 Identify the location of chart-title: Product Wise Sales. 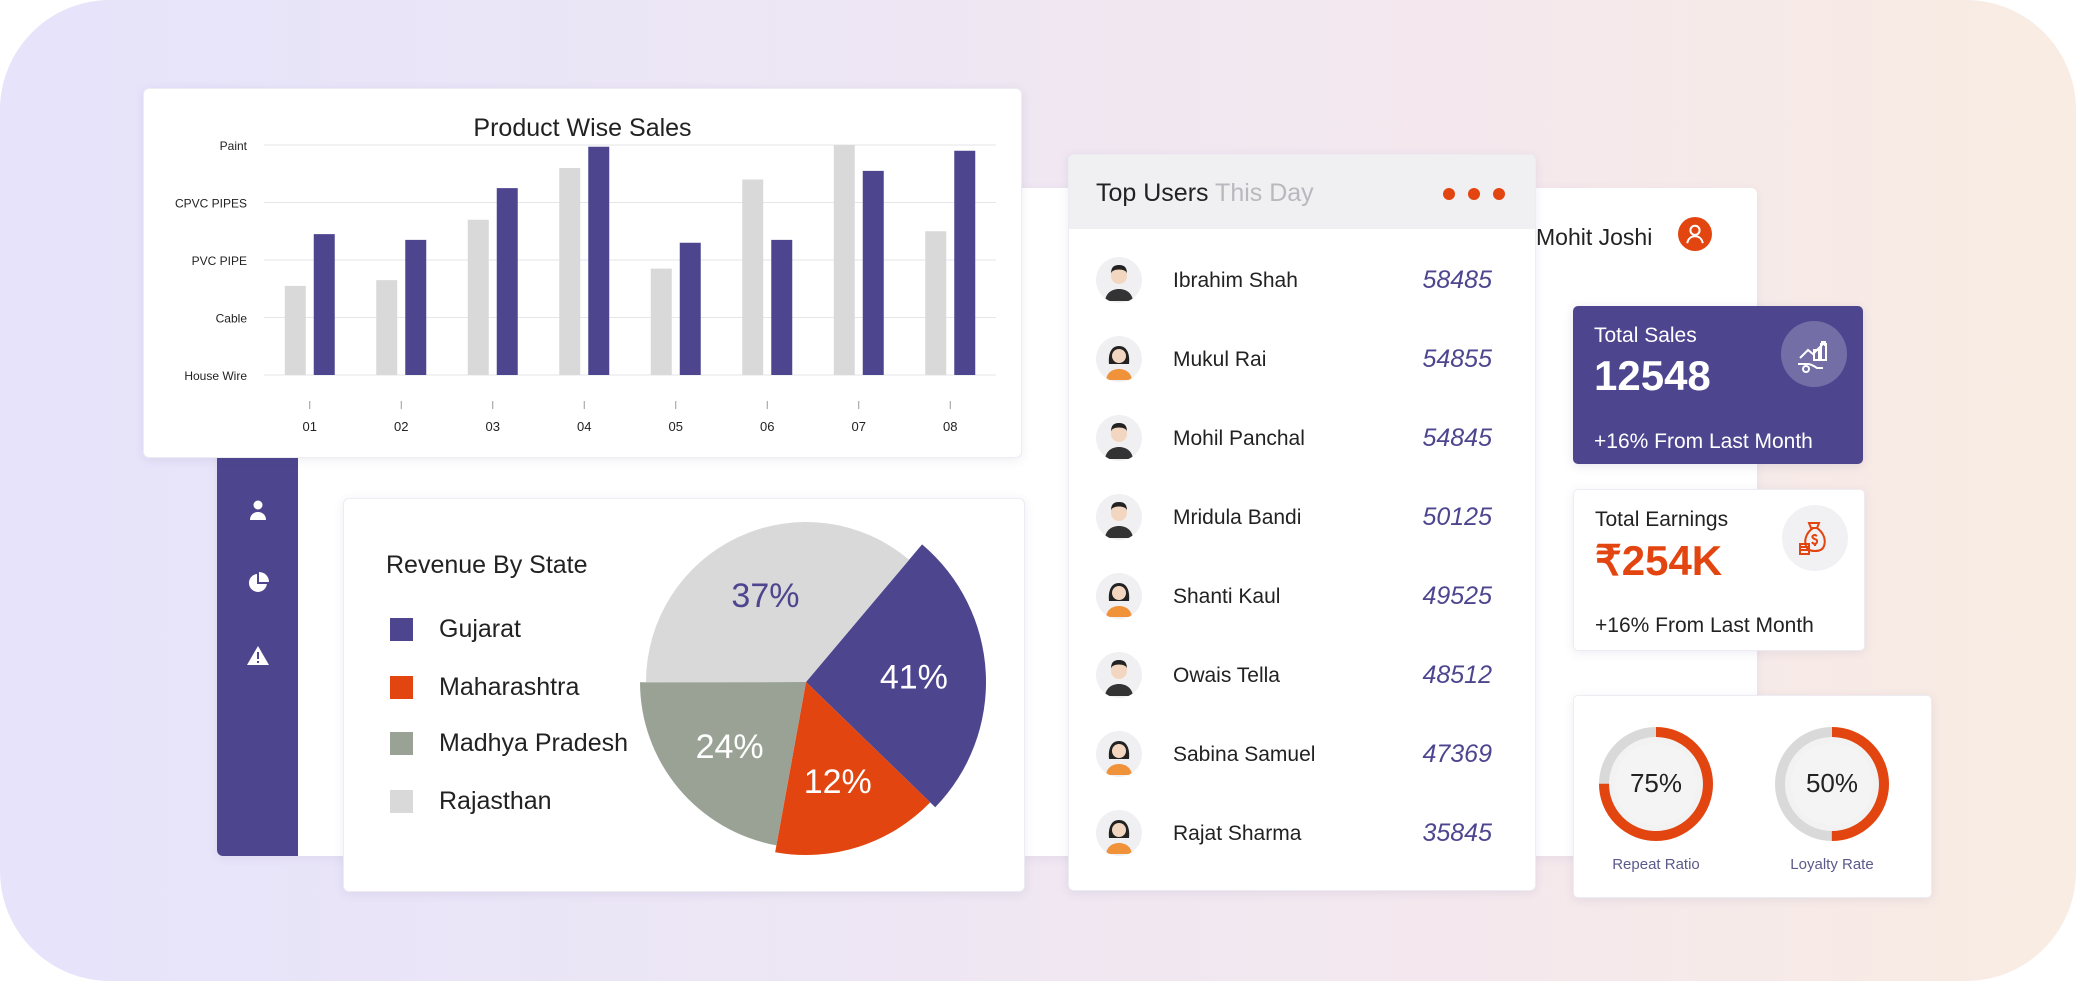
(582, 128).